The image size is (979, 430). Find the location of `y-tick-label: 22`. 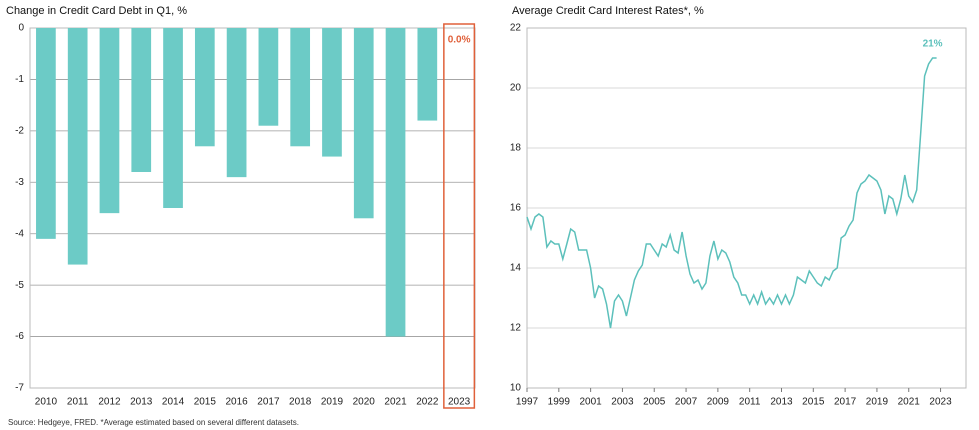

y-tick-label: 22 is located at coordinates (516, 28).